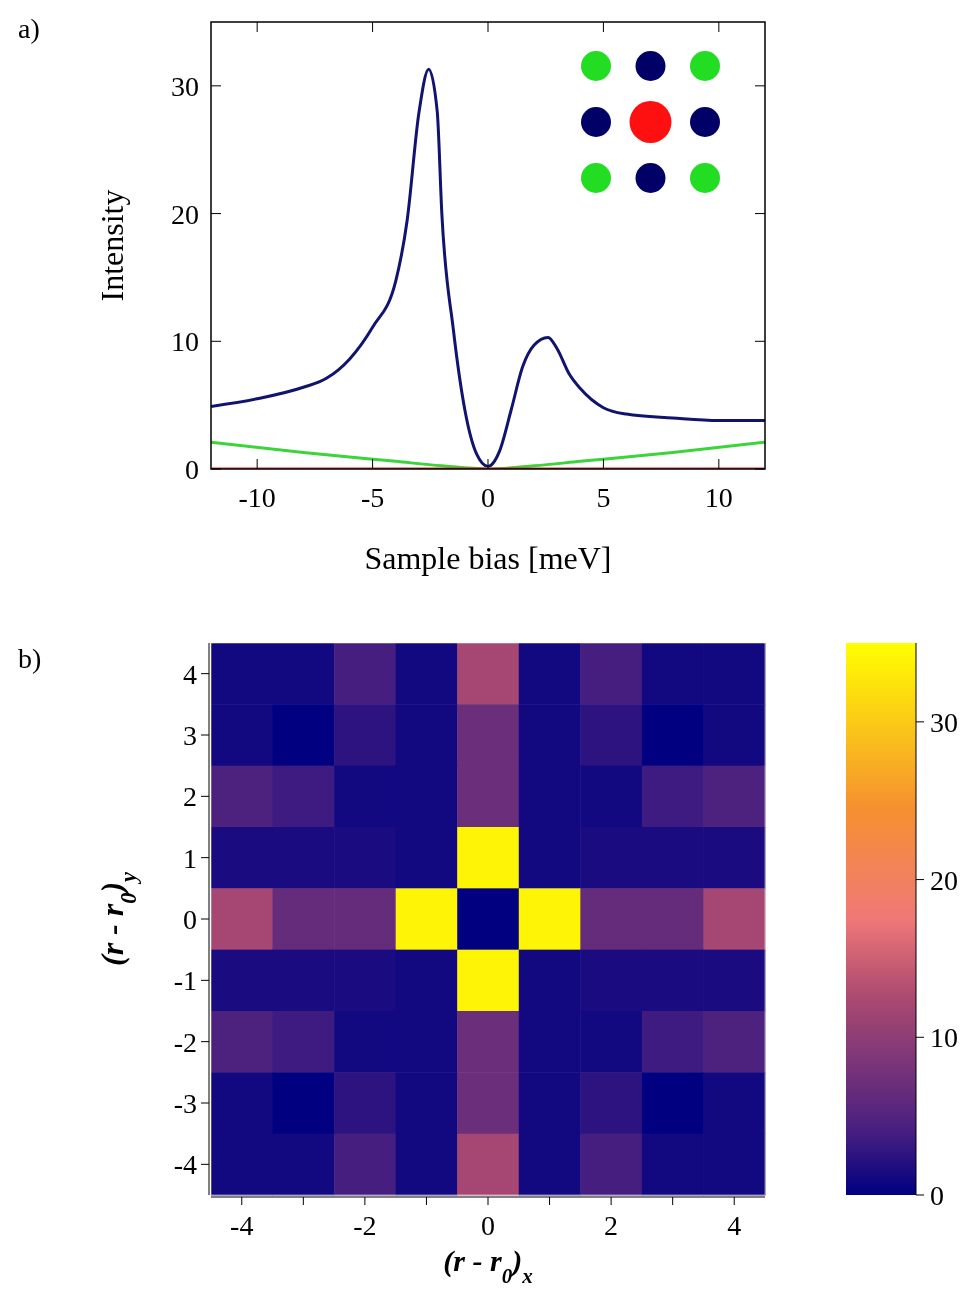 This screenshot has width=966, height=1294. What do you see at coordinates (718, 497) in the screenshot?
I see `x-tick-label: 10` at bounding box center [718, 497].